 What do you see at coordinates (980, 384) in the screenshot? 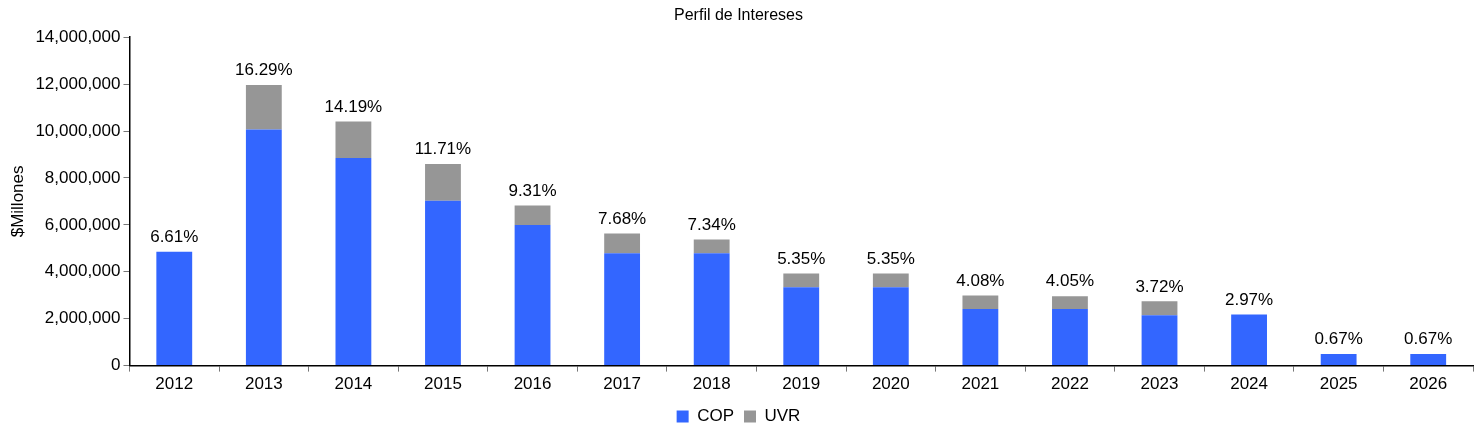
I see `x-tick-label: 2021` at bounding box center [980, 384].